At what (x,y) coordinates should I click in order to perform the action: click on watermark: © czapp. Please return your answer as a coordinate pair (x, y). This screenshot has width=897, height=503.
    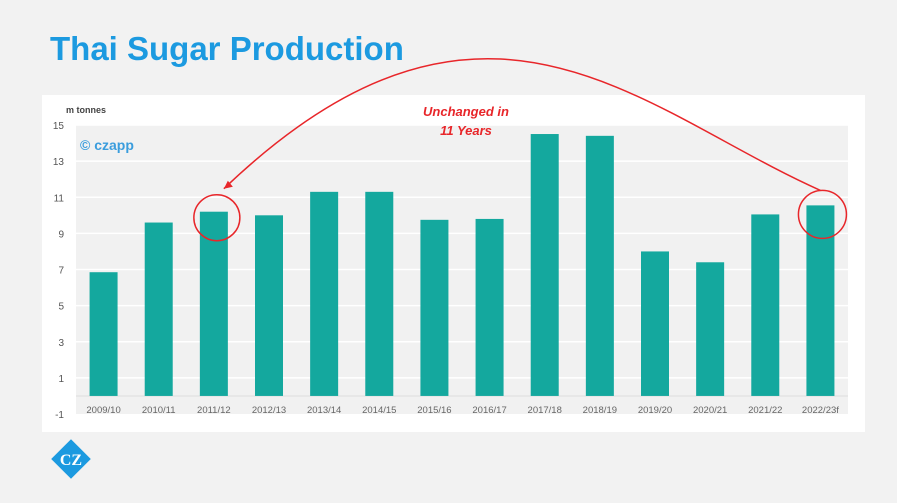
    Looking at the image, I should click on (107, 145).